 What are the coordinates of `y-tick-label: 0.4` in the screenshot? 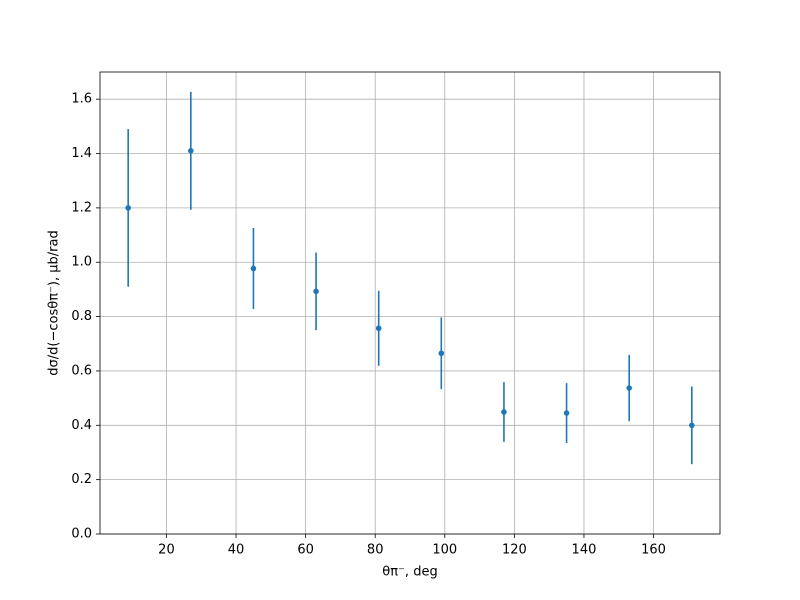 It's located at (81, 425).